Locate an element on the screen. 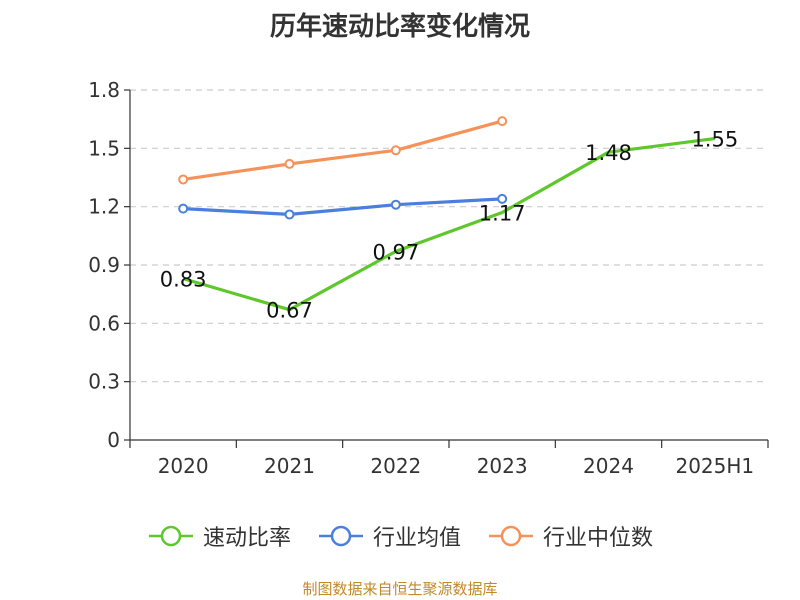 This screenshot has height=600, width=800. y-tick-label: 1.5 is located at coordinates (104, 148).